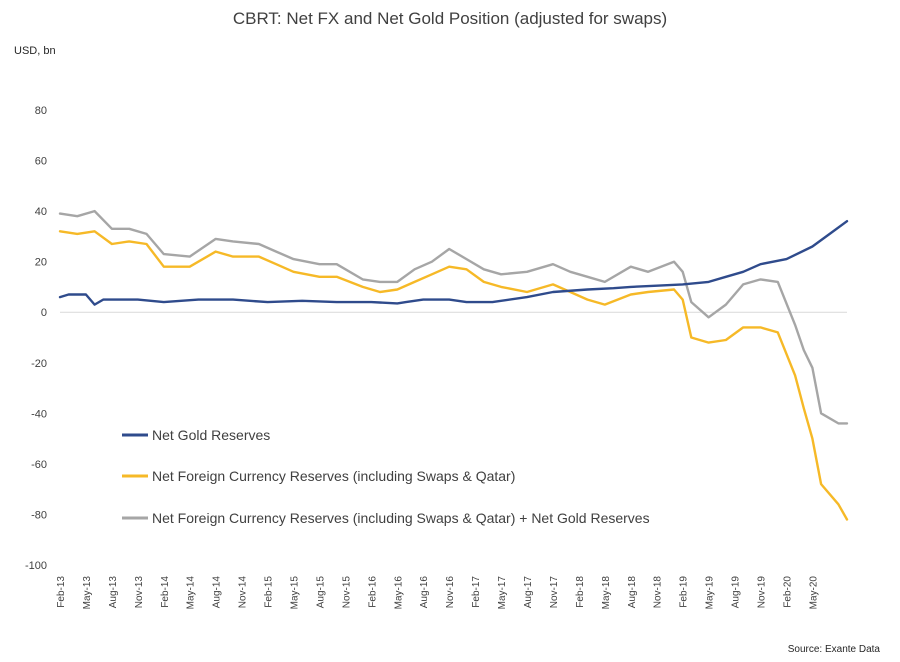 The height and width of the screenshot is (662, 900). Describe the element at coordinates (813, 593) in the screenshot. I see `x-tick-label: May-20` at that location.